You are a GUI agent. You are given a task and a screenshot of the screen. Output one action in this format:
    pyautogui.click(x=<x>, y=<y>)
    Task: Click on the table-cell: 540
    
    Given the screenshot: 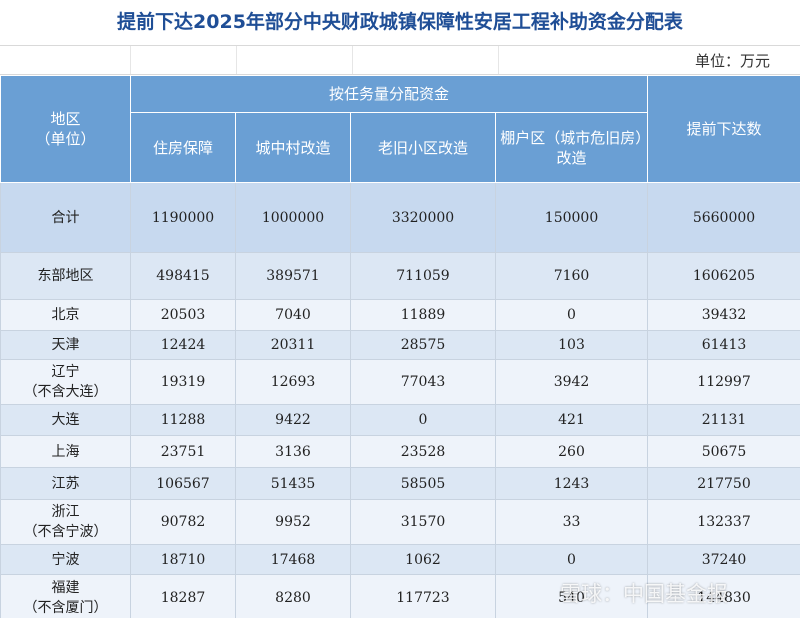 What is the action you would take?
    pyautogui.click(x=571, y=596)
    